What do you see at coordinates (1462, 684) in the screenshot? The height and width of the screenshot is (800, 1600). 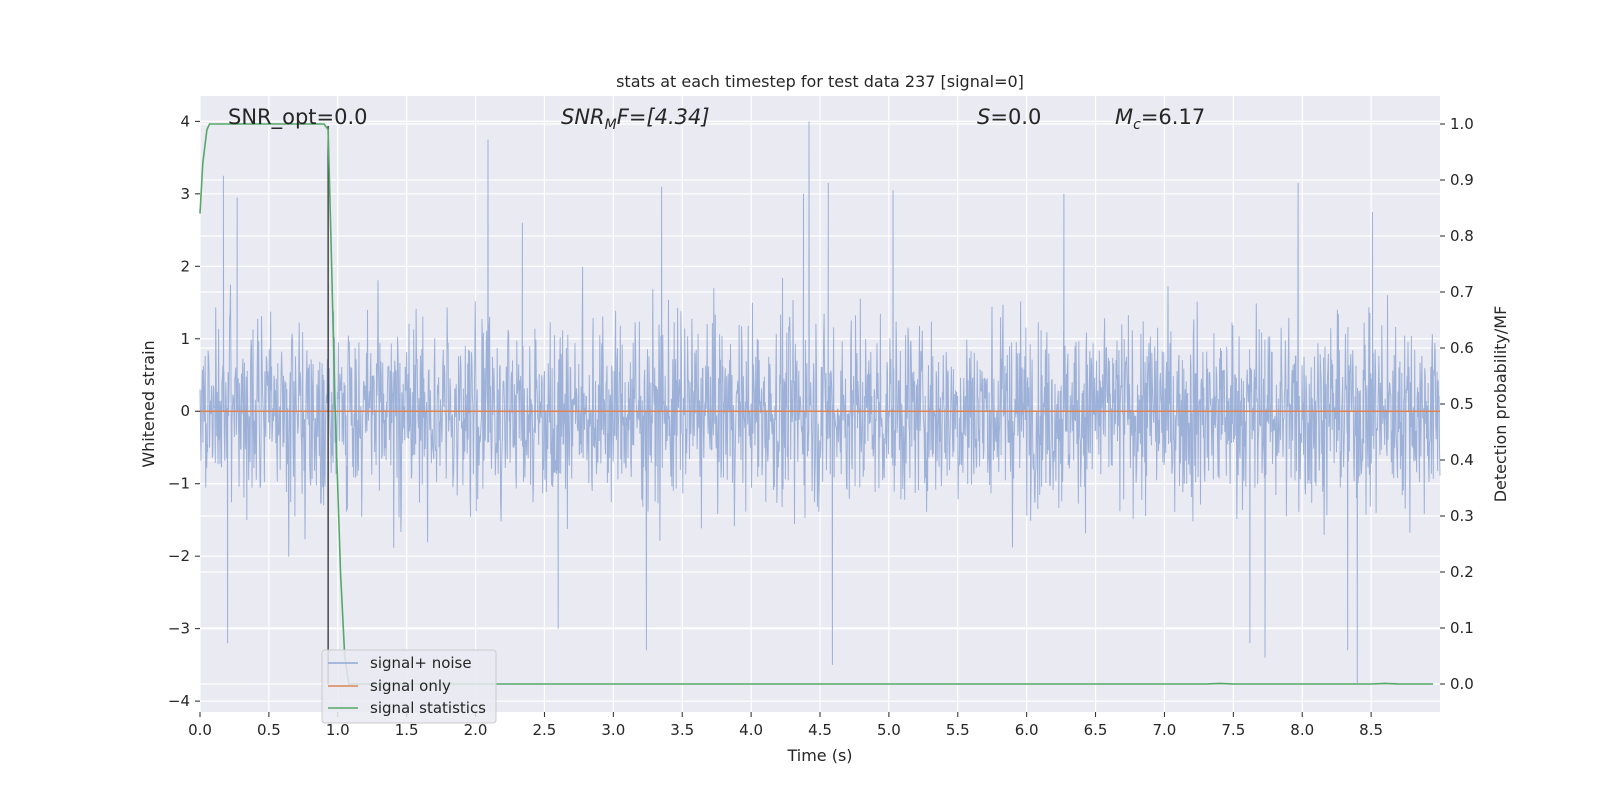 I see `y2-tick-label: 0.0` at bounding box center [1462, 684].